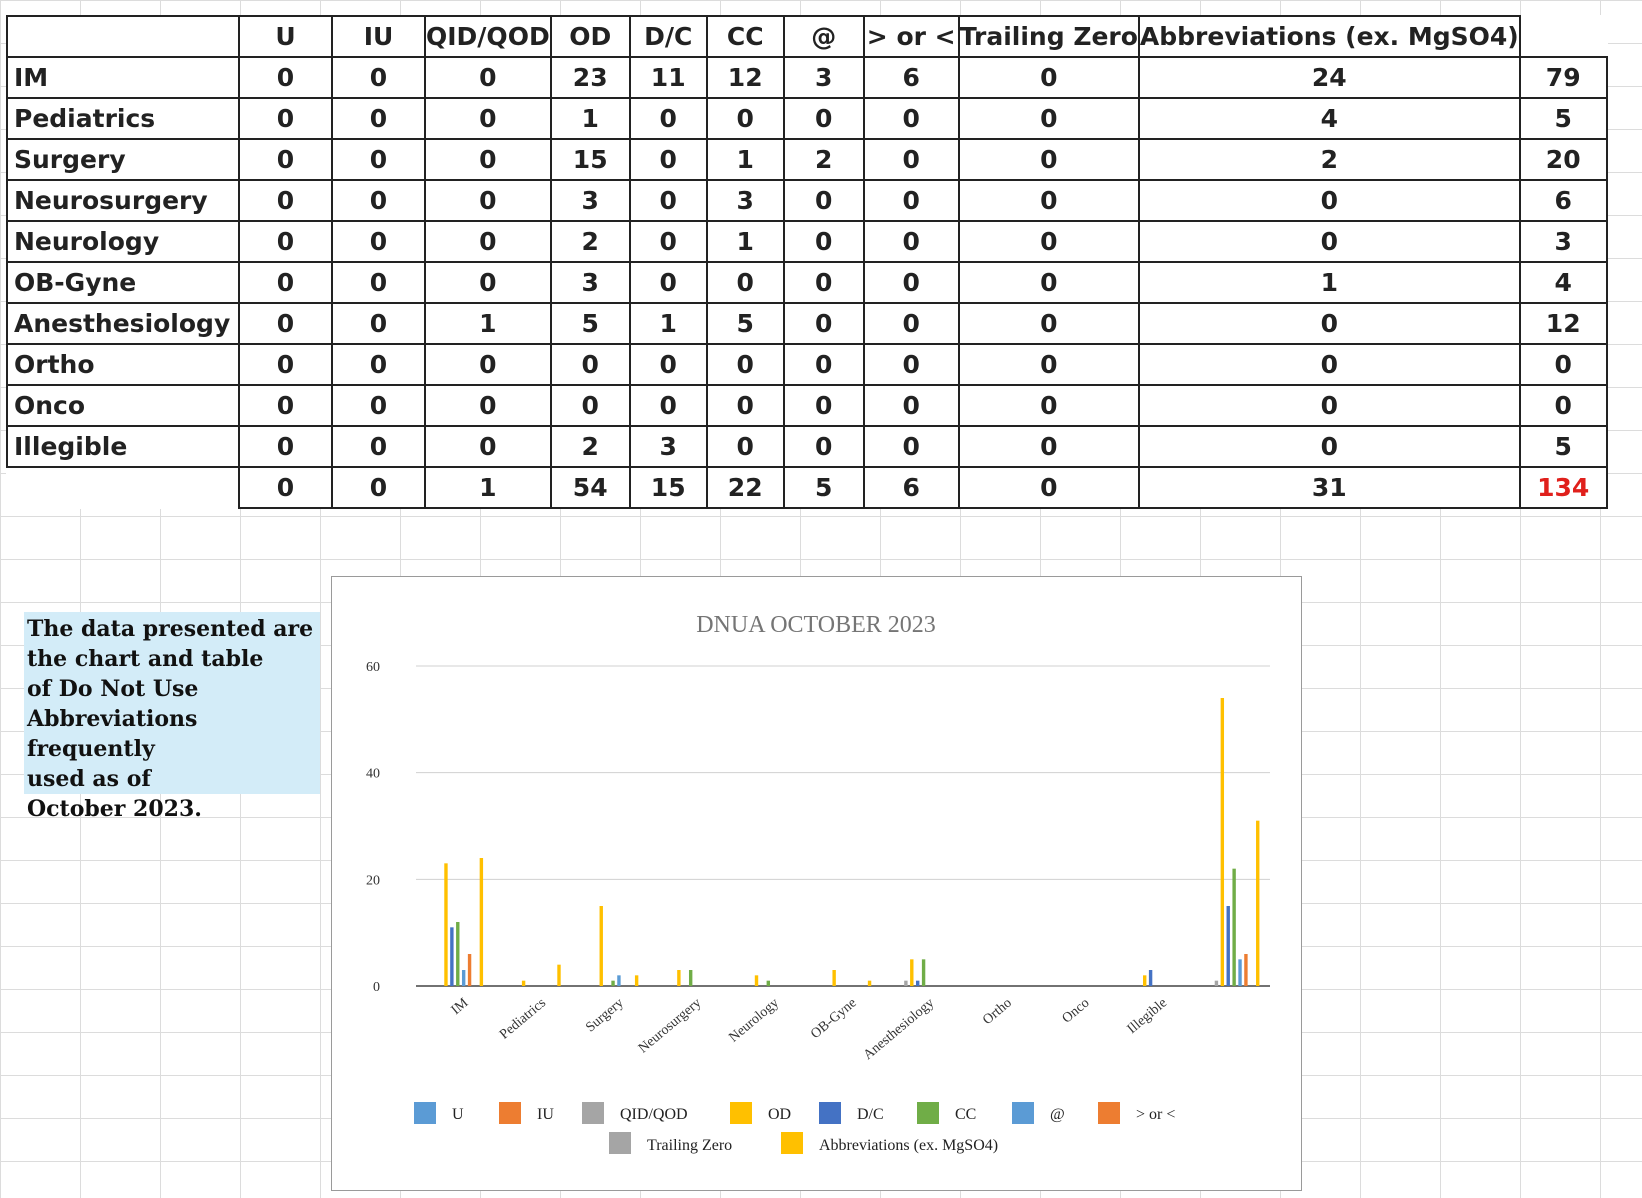  Describe the element at coordinates (123, 405) in the screenshot. I see `row-label: Onco` at that location.